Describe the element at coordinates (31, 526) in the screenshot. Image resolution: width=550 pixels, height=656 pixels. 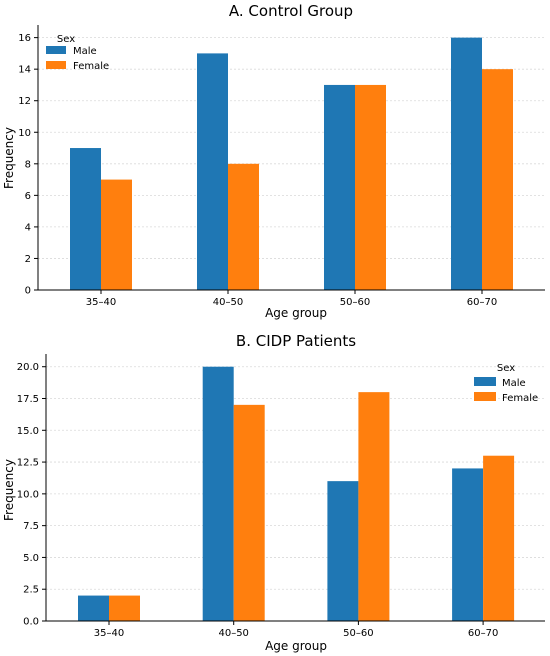
I see `y-tick-label: 7.5` at that location.